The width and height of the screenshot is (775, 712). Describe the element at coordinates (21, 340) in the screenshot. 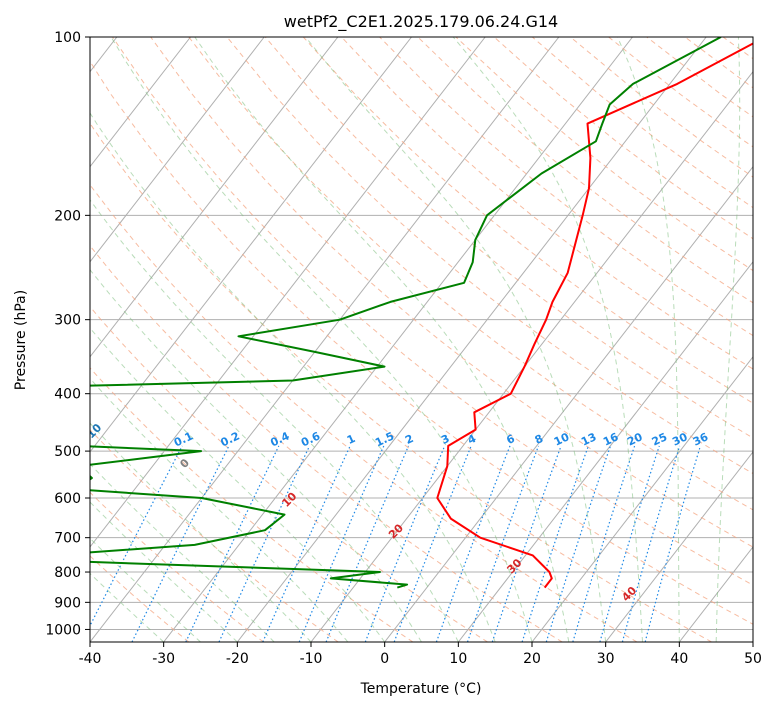

I see `y-axis-label: Pressure (hPa)` at that location.